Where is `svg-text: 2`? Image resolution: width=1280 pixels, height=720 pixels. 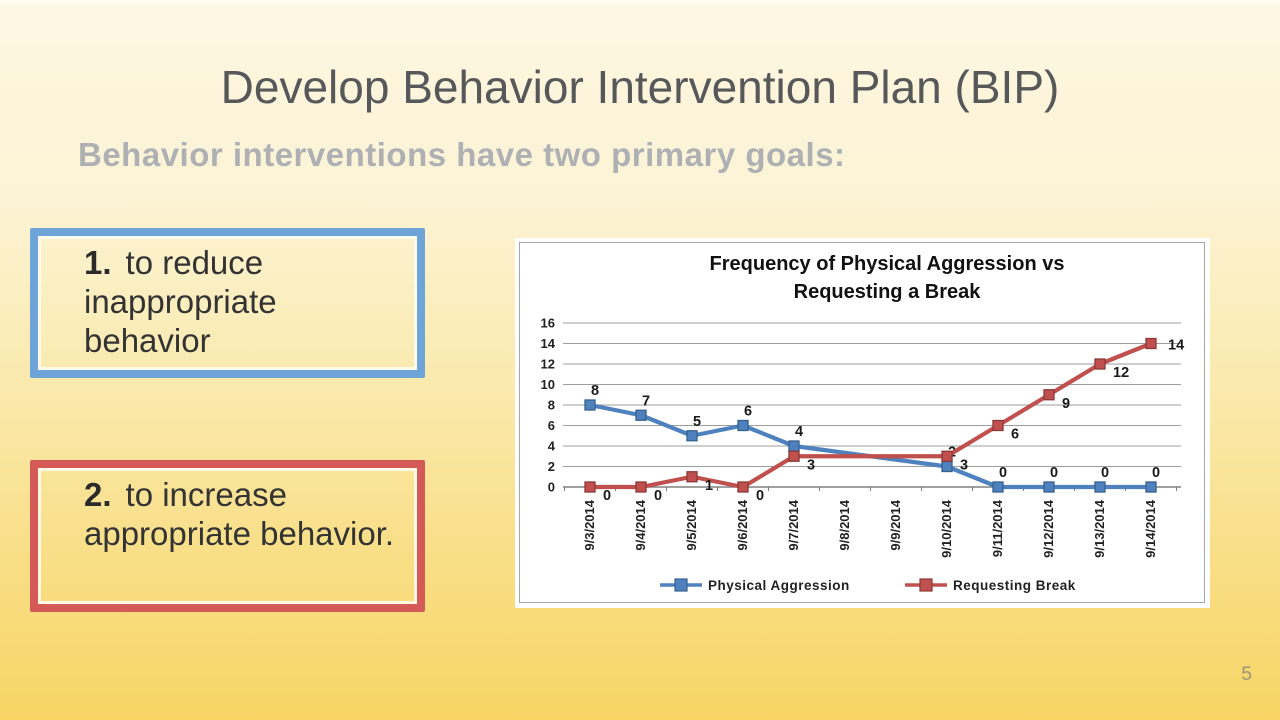
svg-text: 2 is located at coordinates (551, 466).